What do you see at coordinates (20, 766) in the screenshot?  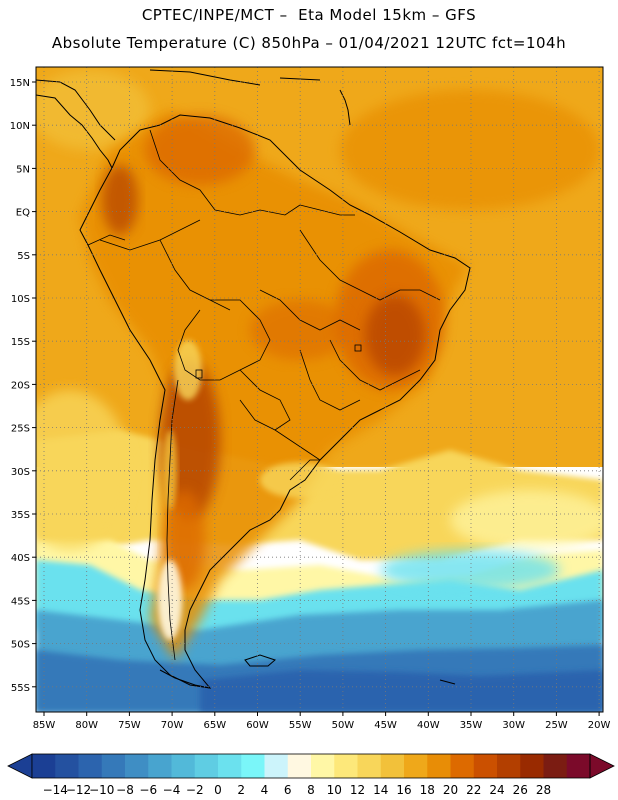 I see `colorbar-left-arrow` at bounding box center [20, 766].